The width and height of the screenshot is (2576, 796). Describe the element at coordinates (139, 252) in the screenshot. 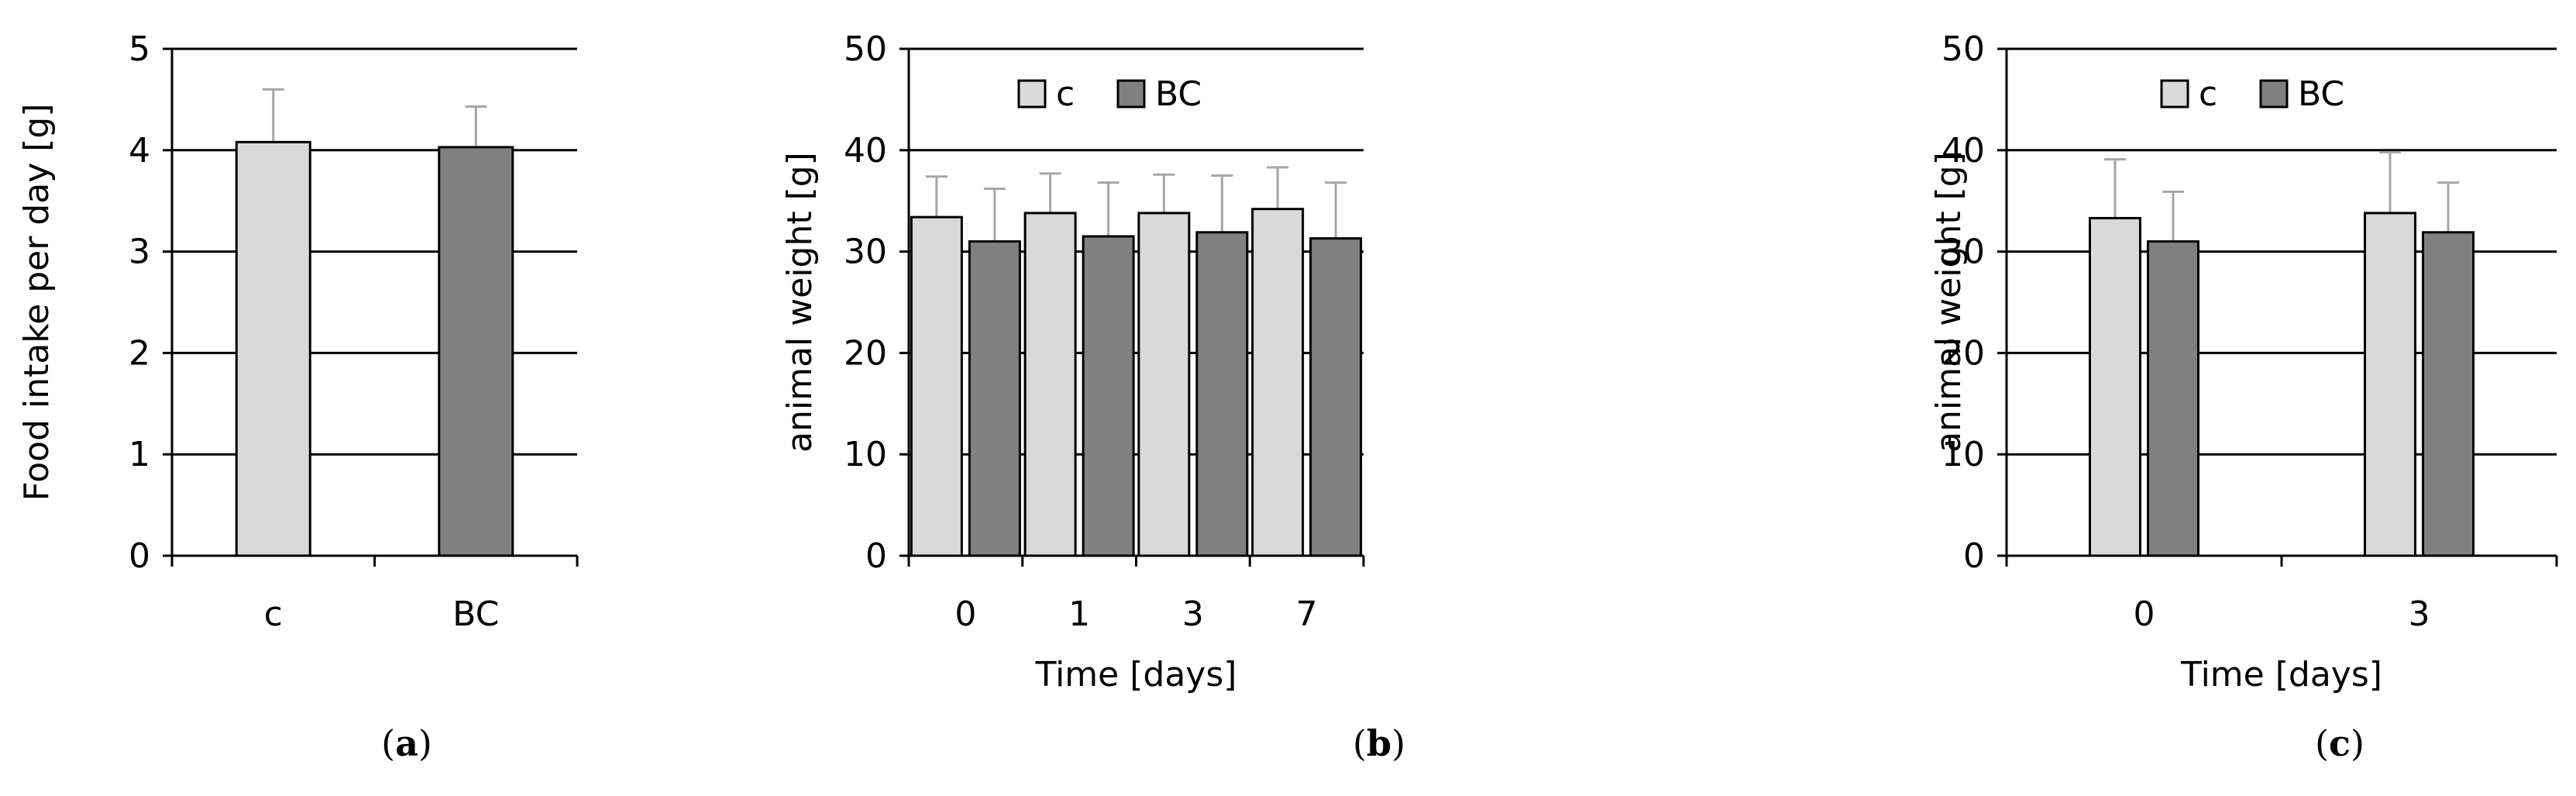

I see `y-tick-label: 3` at that location.